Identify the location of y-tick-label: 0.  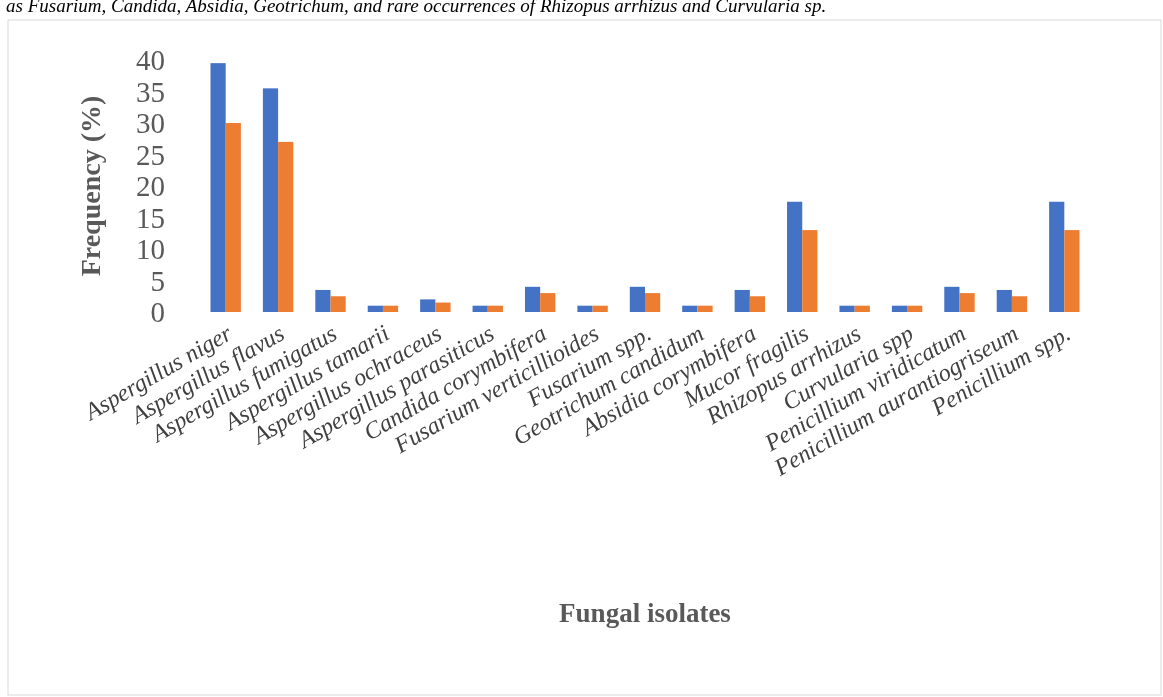
(157, 312).